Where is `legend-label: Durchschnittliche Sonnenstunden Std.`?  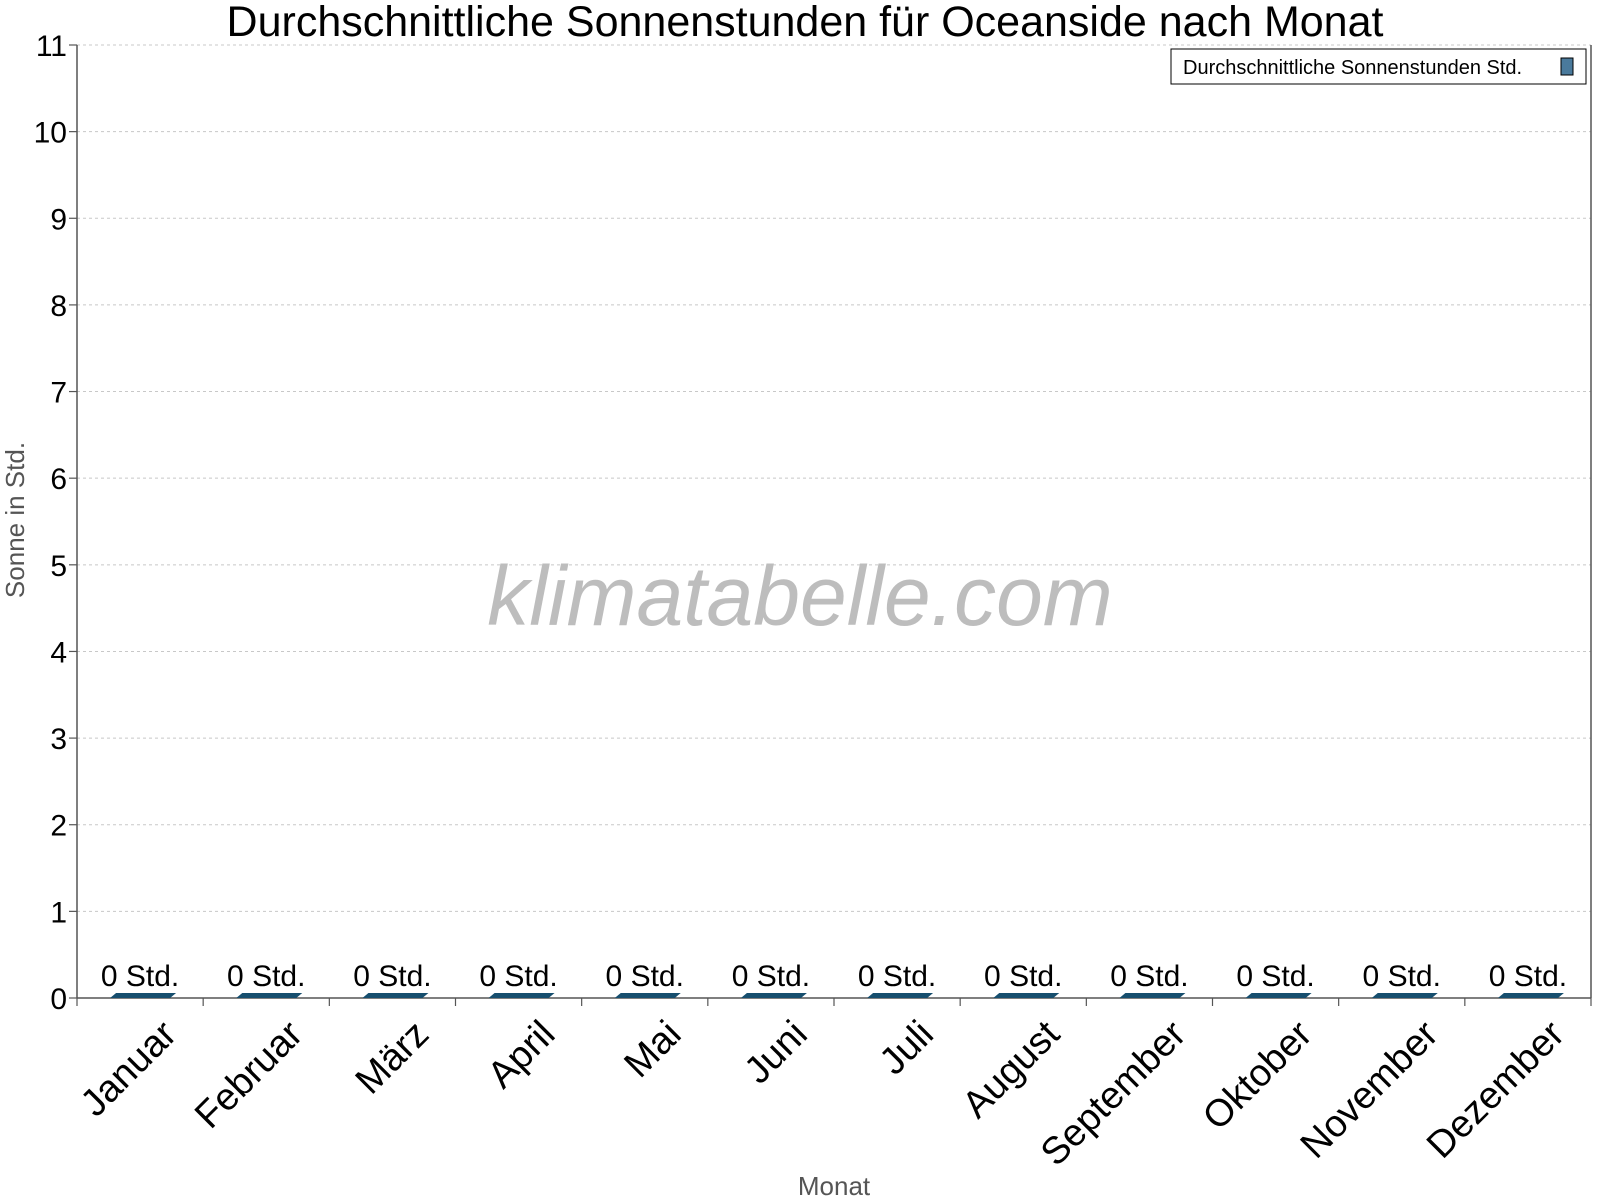
legend-label: Durchschnittliche Sonnenstunden Std. is located at coordinates (1352, 68).